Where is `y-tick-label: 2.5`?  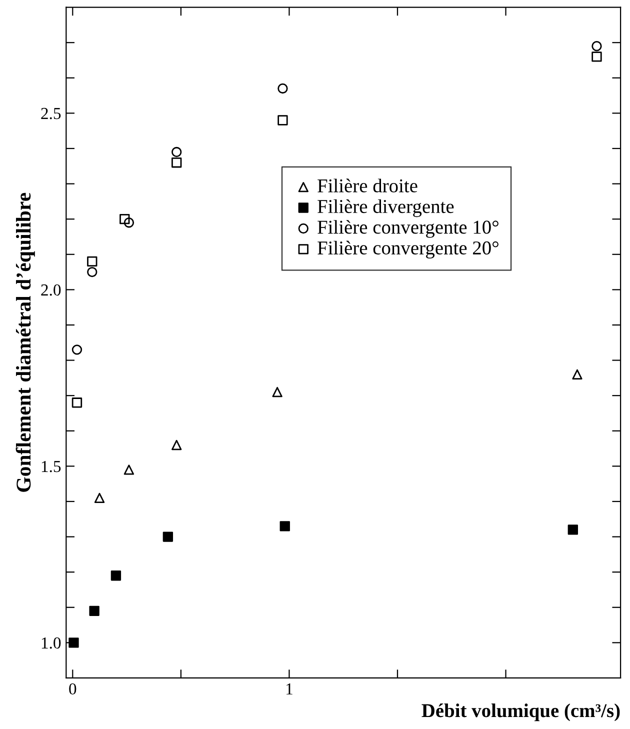 y-tick-label: 2.5 is located at coordinates (51, 114).